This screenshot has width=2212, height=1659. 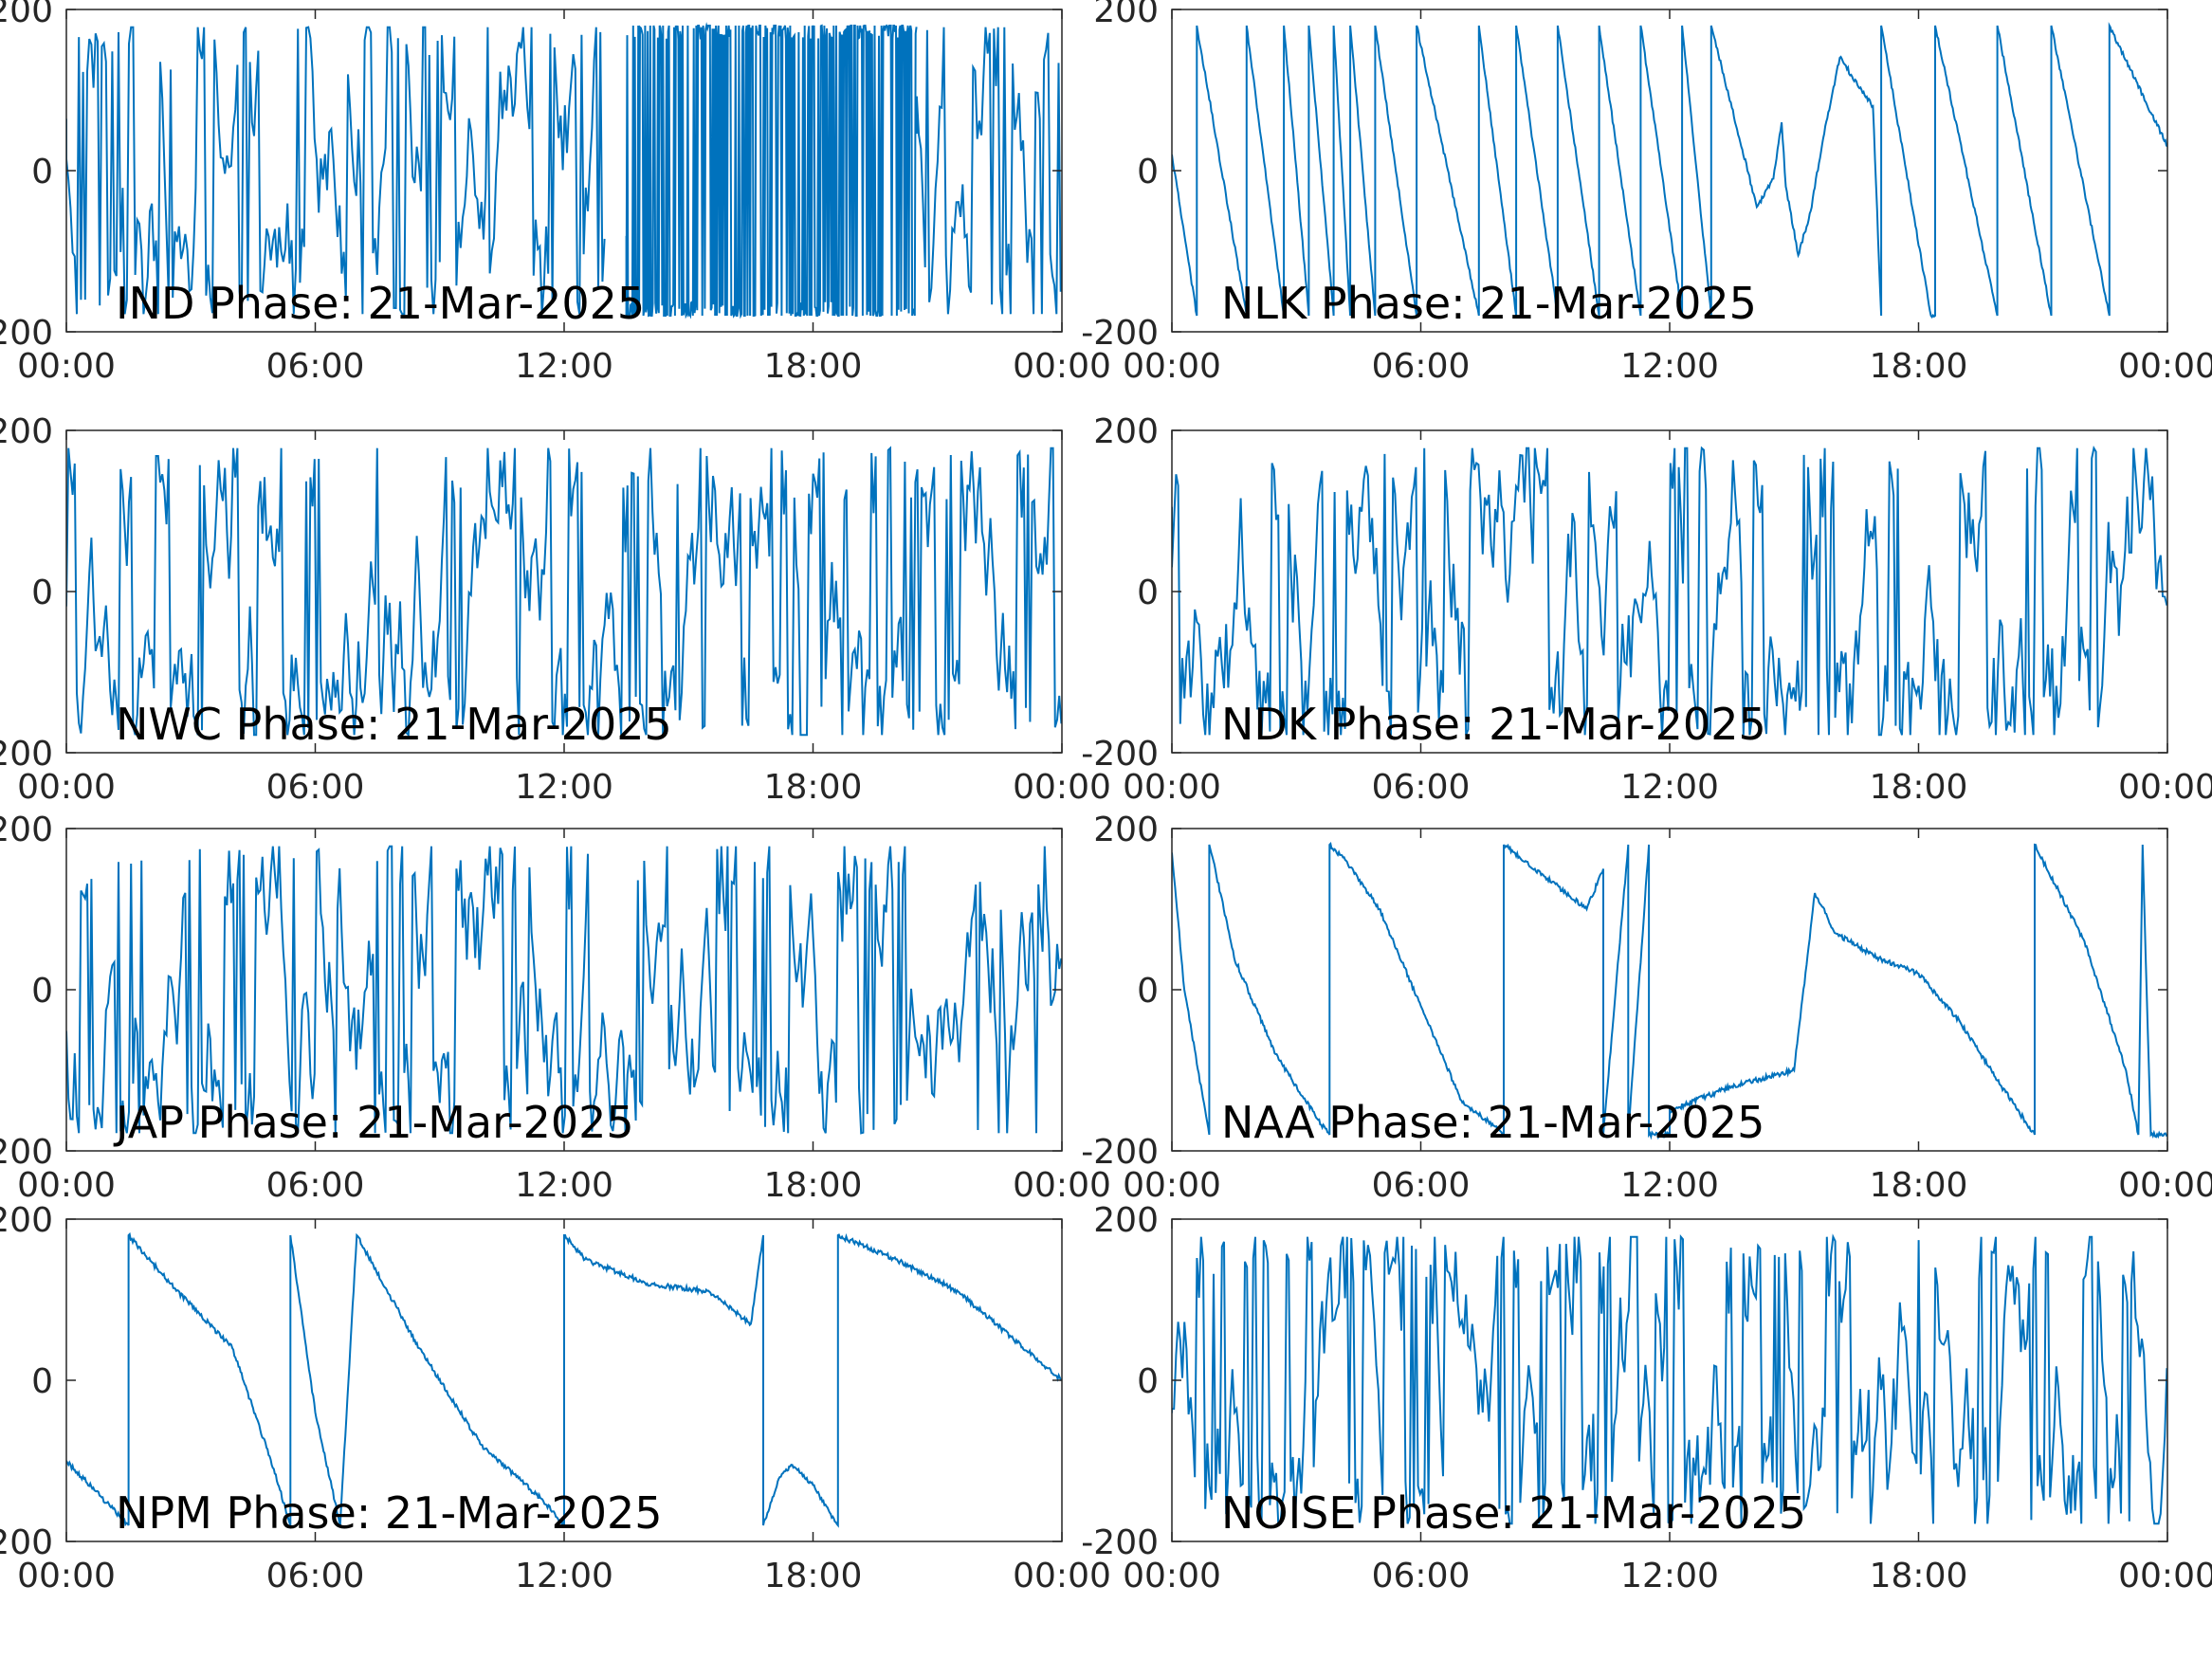 What do you see at coordinates (1493, 724) in the screenshot?
I see `chart-title: NDK Phase: 21-Mar-2025` at bounding box center [1493, 724].